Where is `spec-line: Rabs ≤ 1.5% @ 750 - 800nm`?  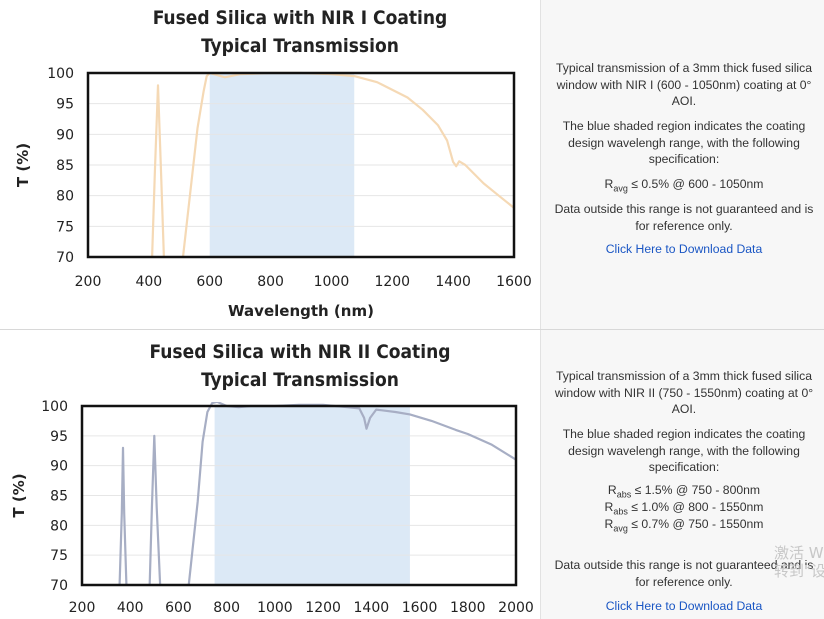
spec-line: Rabs ≤ 1.5% @ 750 - 800nm is located at coordinates (684, 492).